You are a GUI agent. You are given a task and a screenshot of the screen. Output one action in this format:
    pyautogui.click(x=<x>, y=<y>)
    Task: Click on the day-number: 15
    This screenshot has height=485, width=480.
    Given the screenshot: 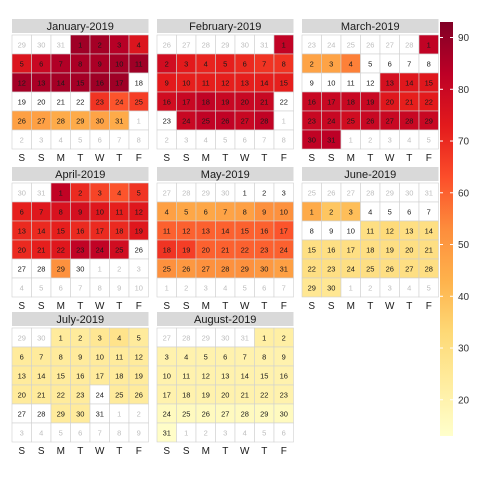 What is the action you would take?
    pyautogui.click(x=429, y=83)
    